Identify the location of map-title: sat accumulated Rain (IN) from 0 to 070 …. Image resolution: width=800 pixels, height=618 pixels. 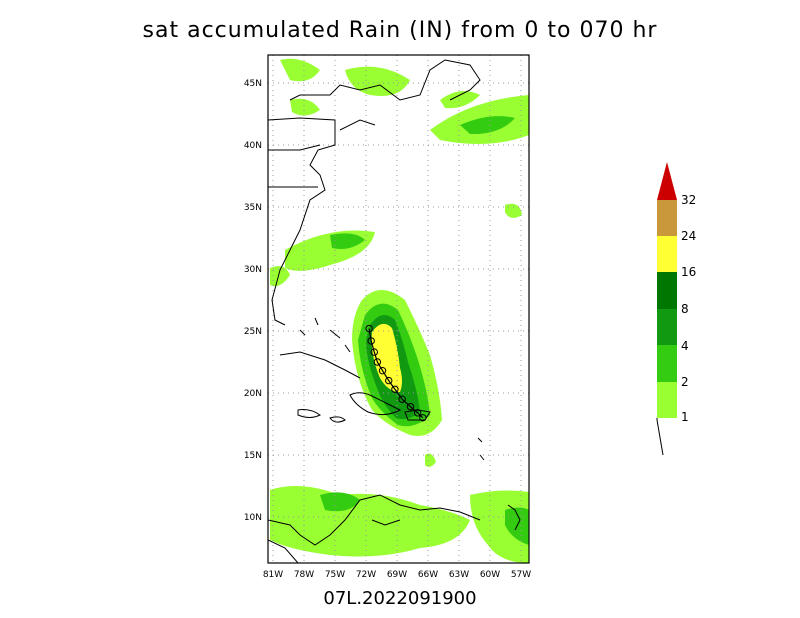
(400, 30).